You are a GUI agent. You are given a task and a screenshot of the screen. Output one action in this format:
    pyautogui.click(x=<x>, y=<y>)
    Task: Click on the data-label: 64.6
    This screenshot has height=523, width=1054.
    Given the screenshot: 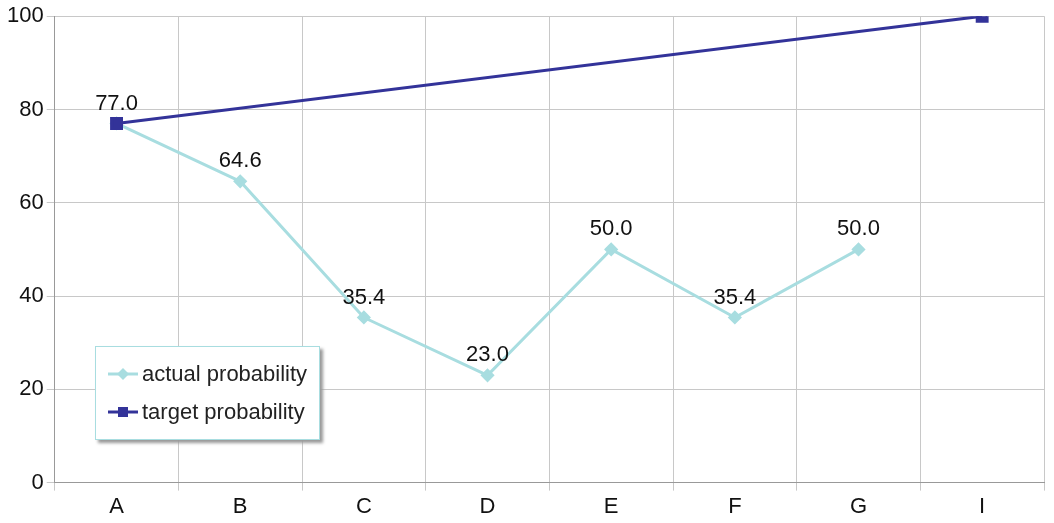 What is the action you would take?
    pyautogui.click(x=240, y=160)
    